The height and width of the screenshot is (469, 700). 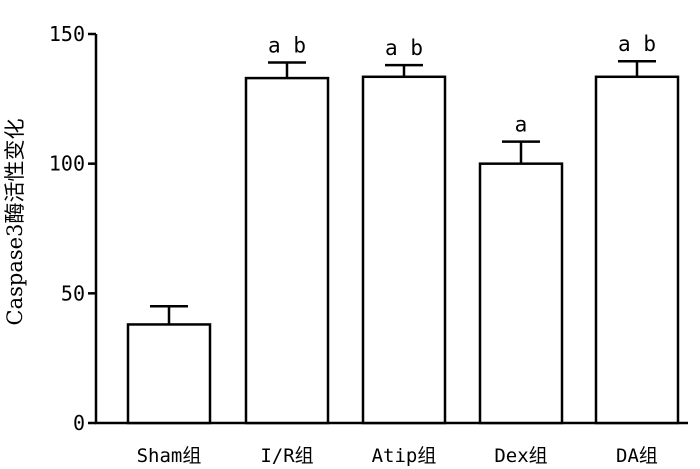 I want to click on y-axis-label: Caspase3酶活性变化, so click(x=15, y=222).